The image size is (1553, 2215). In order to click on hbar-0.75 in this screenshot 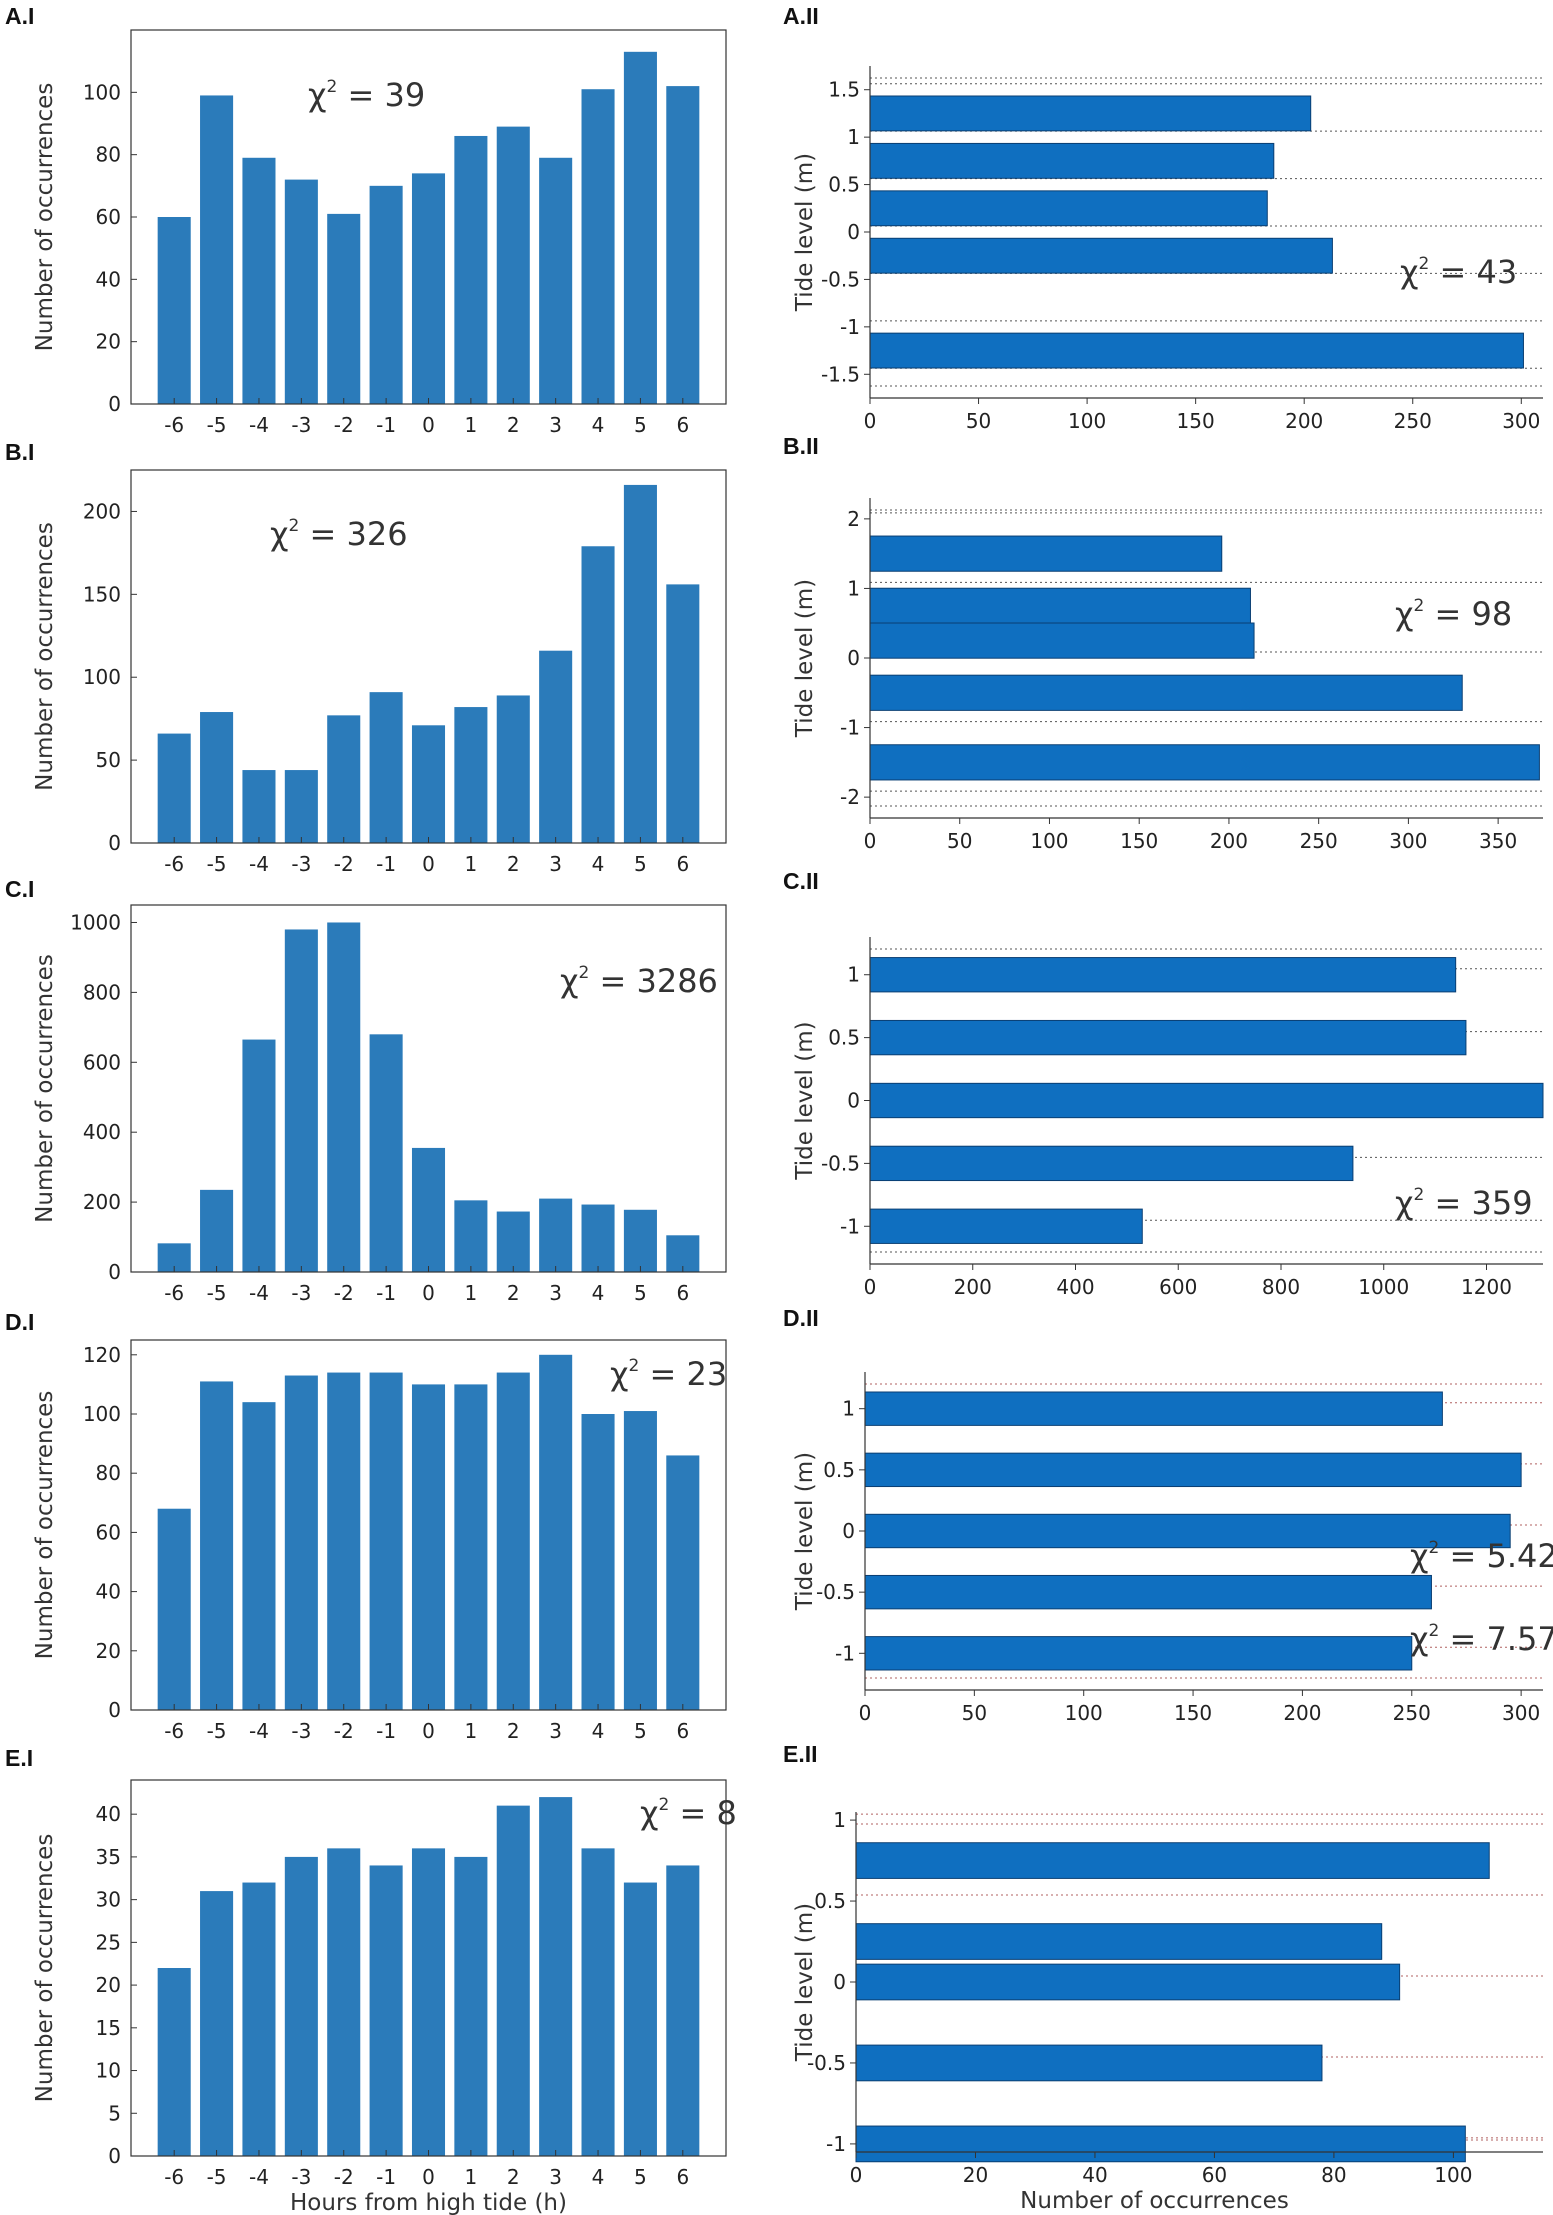, I will do `click(1060, 605)`.